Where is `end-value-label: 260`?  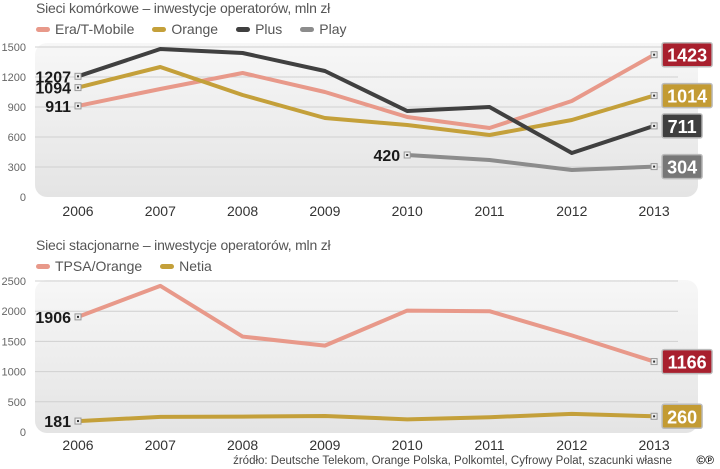 end-value-label: 260 is located at coordinates (682, 417).